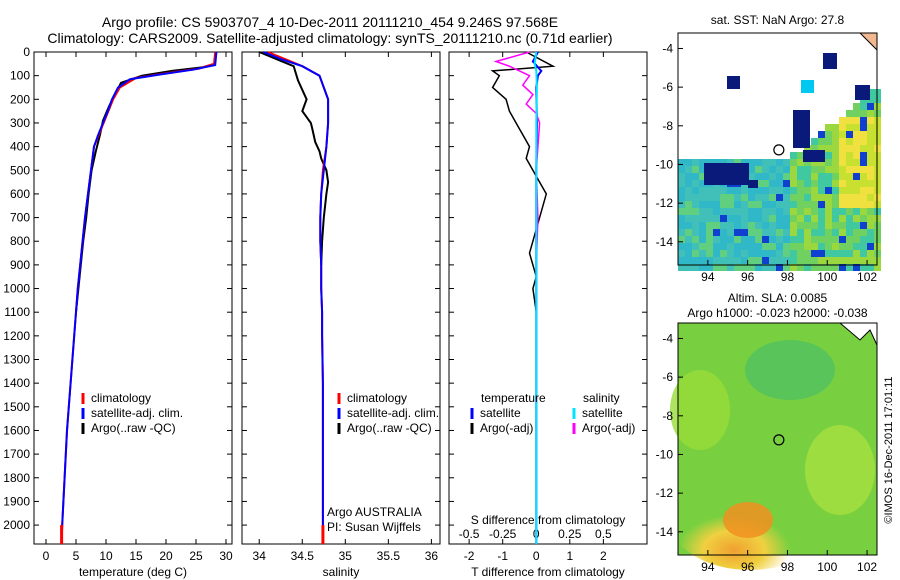 Image resolution: width=900 pixels, height=580 pixels. Describe the element at coordinates (827, 567) in the screenshot. I see `map-x-tick-label: 100` at that location.